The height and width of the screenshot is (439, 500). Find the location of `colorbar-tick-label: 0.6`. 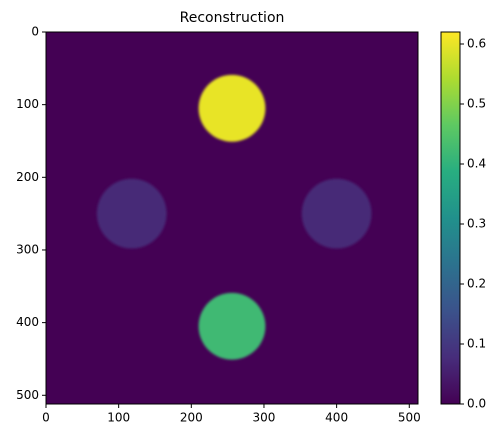

colorbar-tick-label: 0.6 is located at coordinates (476, 44).